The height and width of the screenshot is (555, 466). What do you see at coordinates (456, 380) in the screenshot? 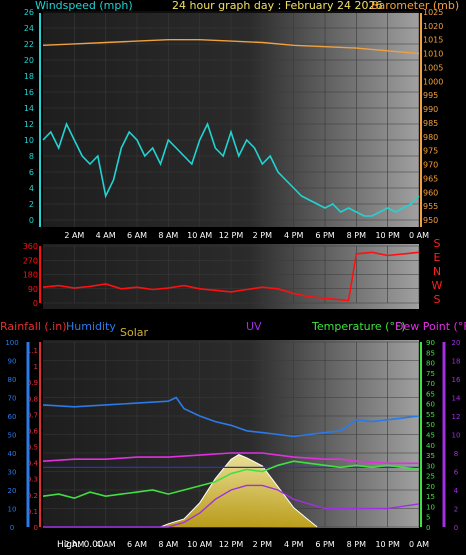
I see `uv-tick: 16` at bounding box center [456, 380].